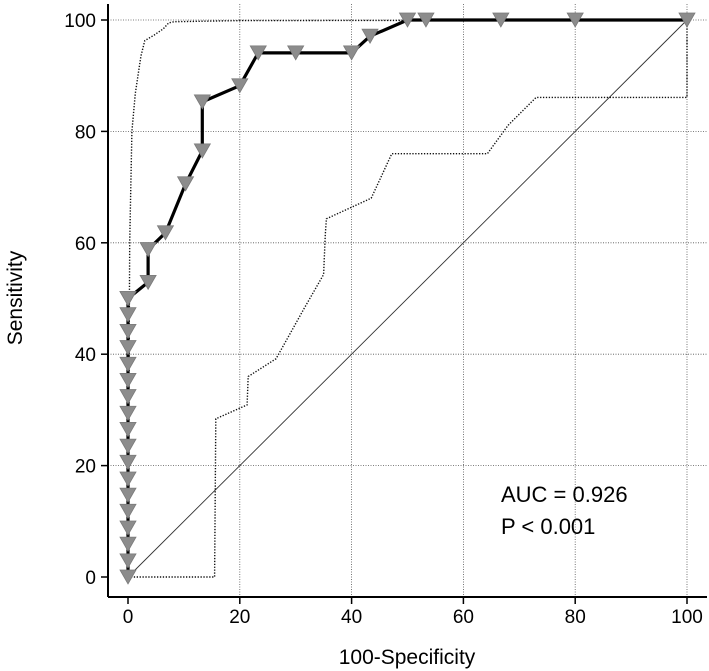  I want to click on x-axis-title: 100-Specificity, so click(407, 657).